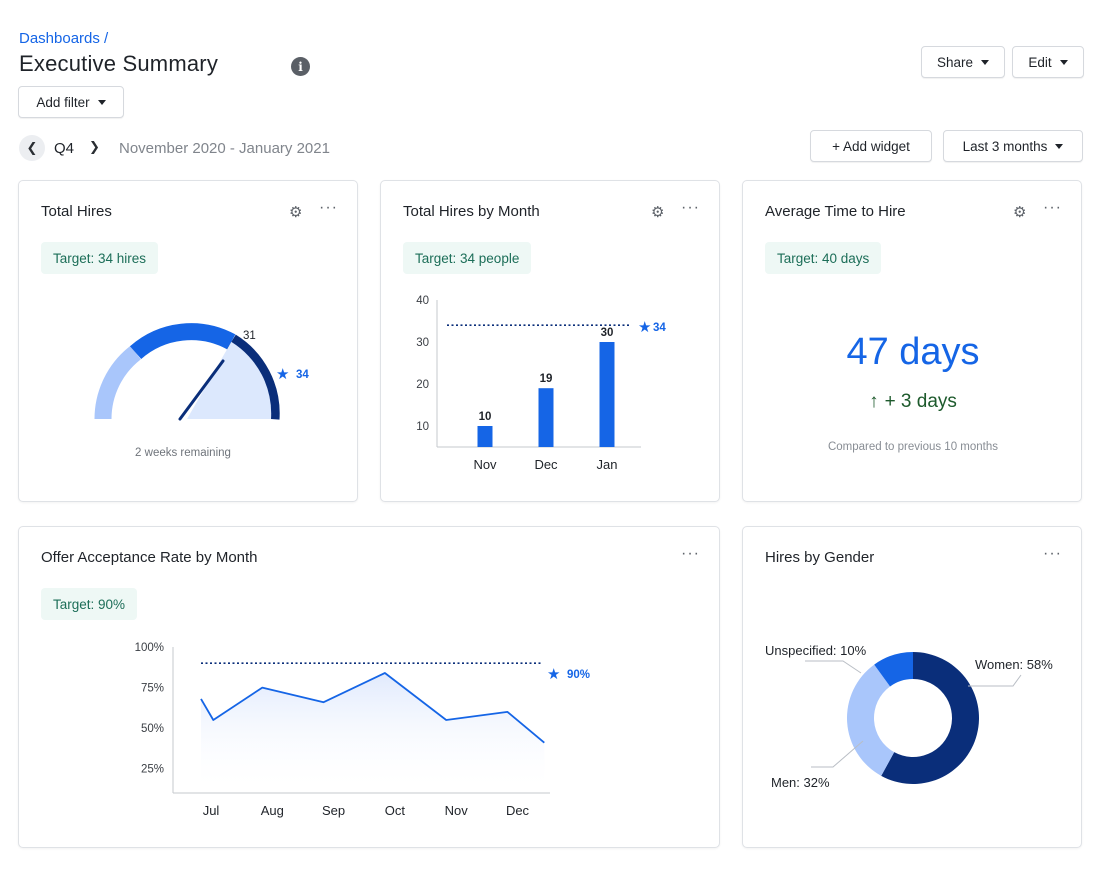 This screenshot has height=875, width=1100. Describe the element at coordinates (820, 557) in the screenshot. I see `card-title: Hires by Gender` at that location.